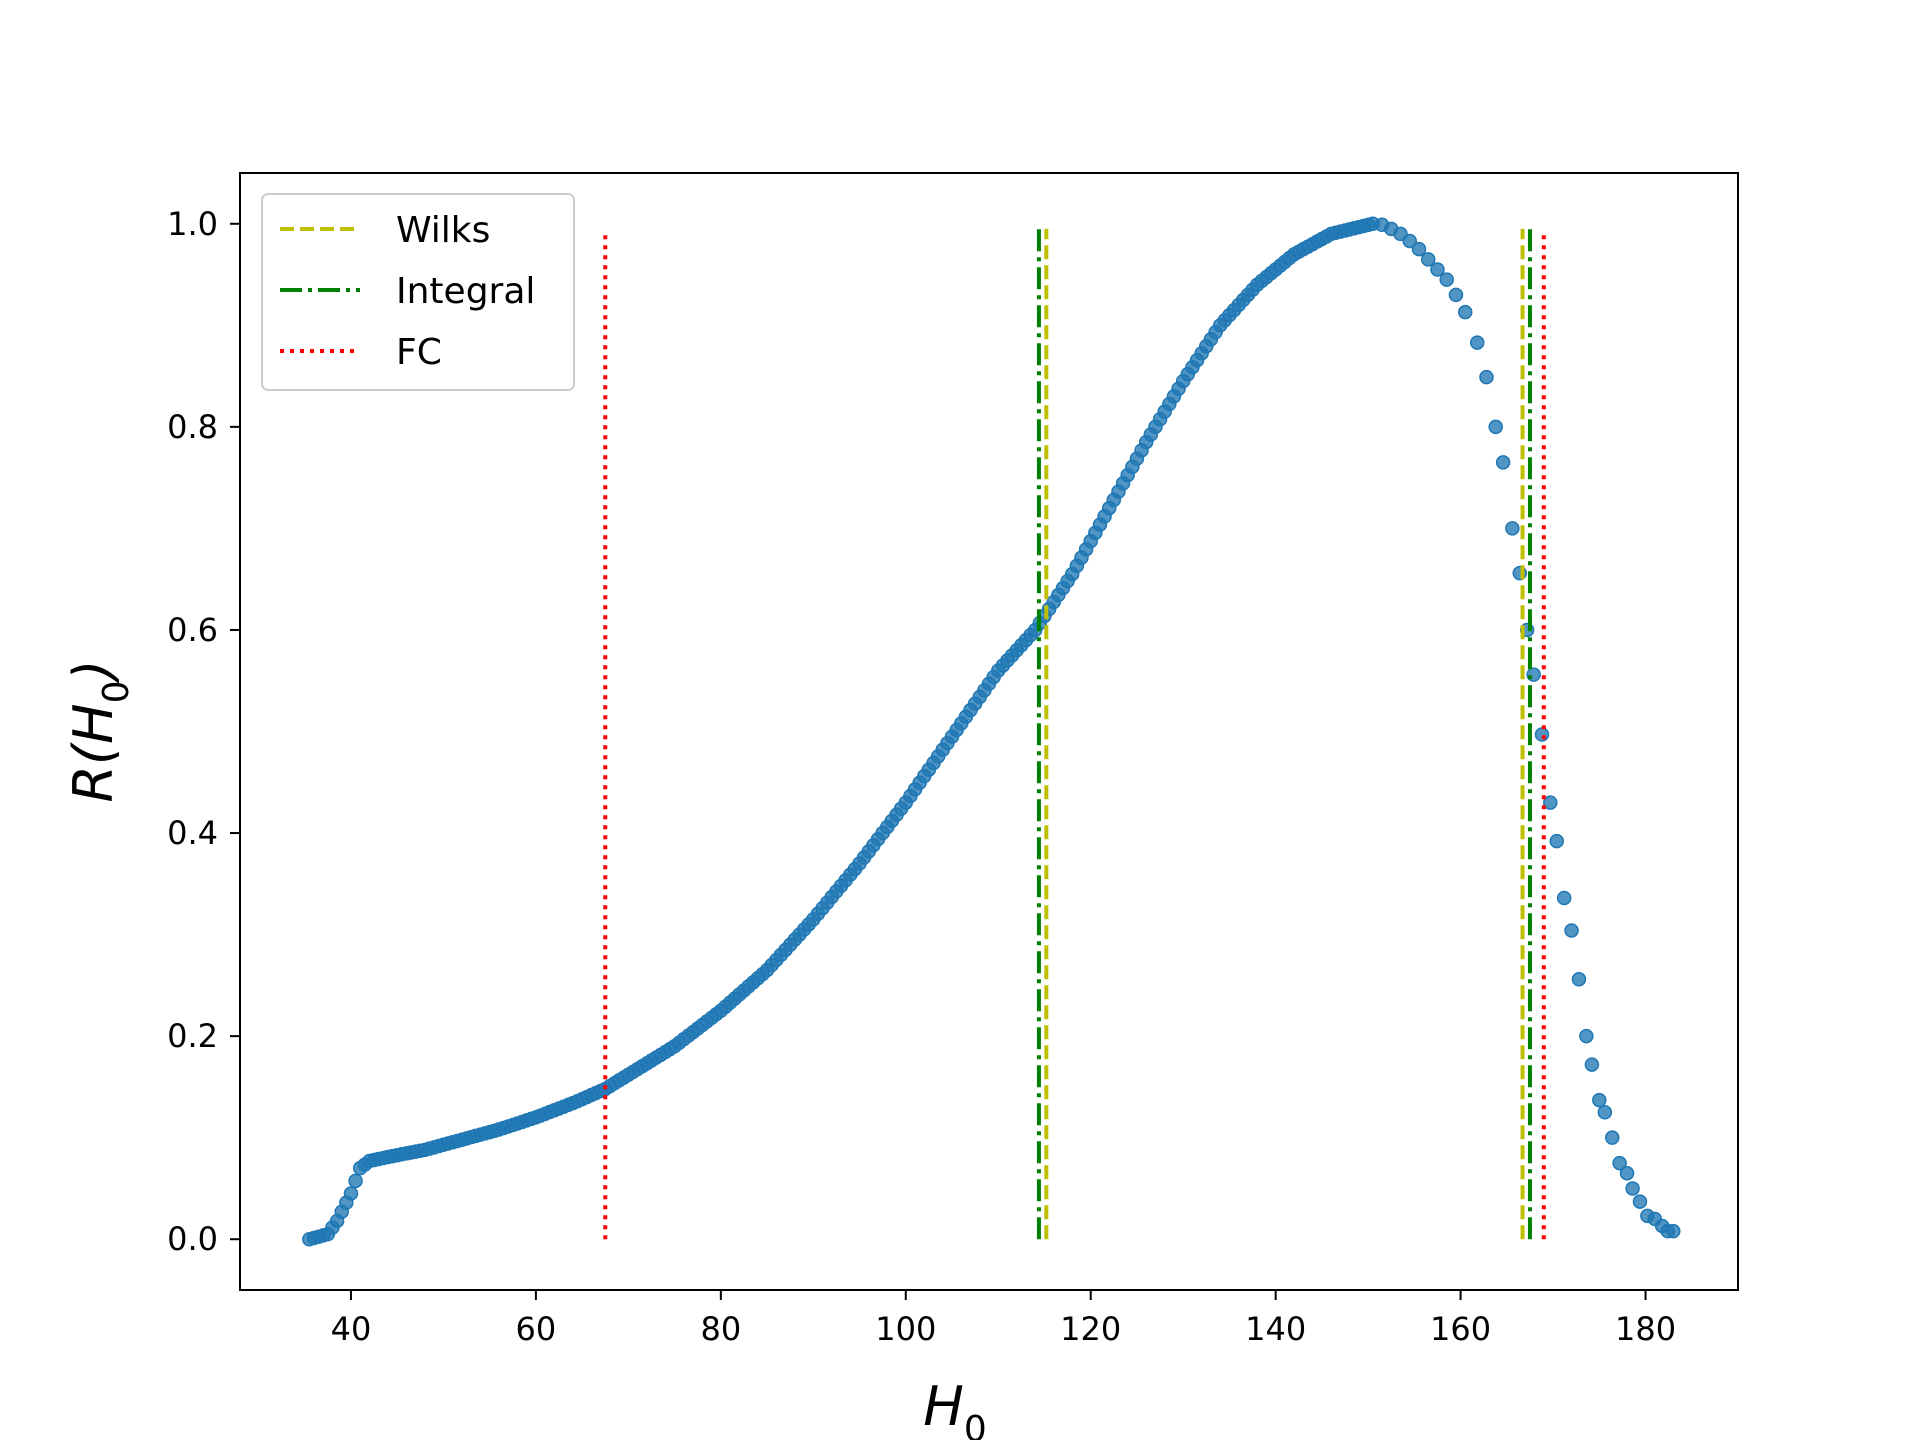 This screenshot has width=1920, height=1440. What do you see at coordinates (192, 833) in the screenshot?
I see `y-tick-label: 0.4` at bounding box center [192, 833].